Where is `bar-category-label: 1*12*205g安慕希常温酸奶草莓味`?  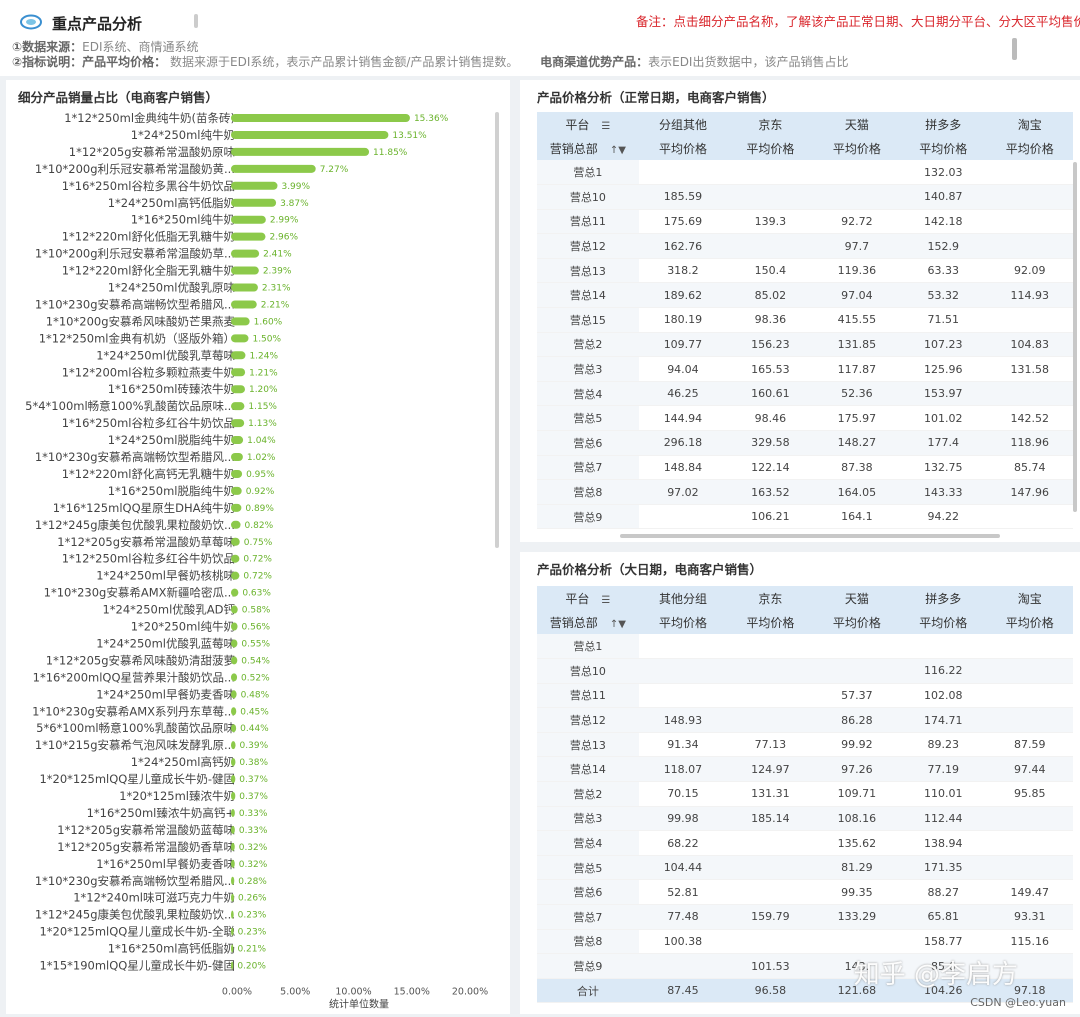 bar-category-label: 1*12*205g安慕希常温酸奶草莓味 is located at coordinates (146, 542).